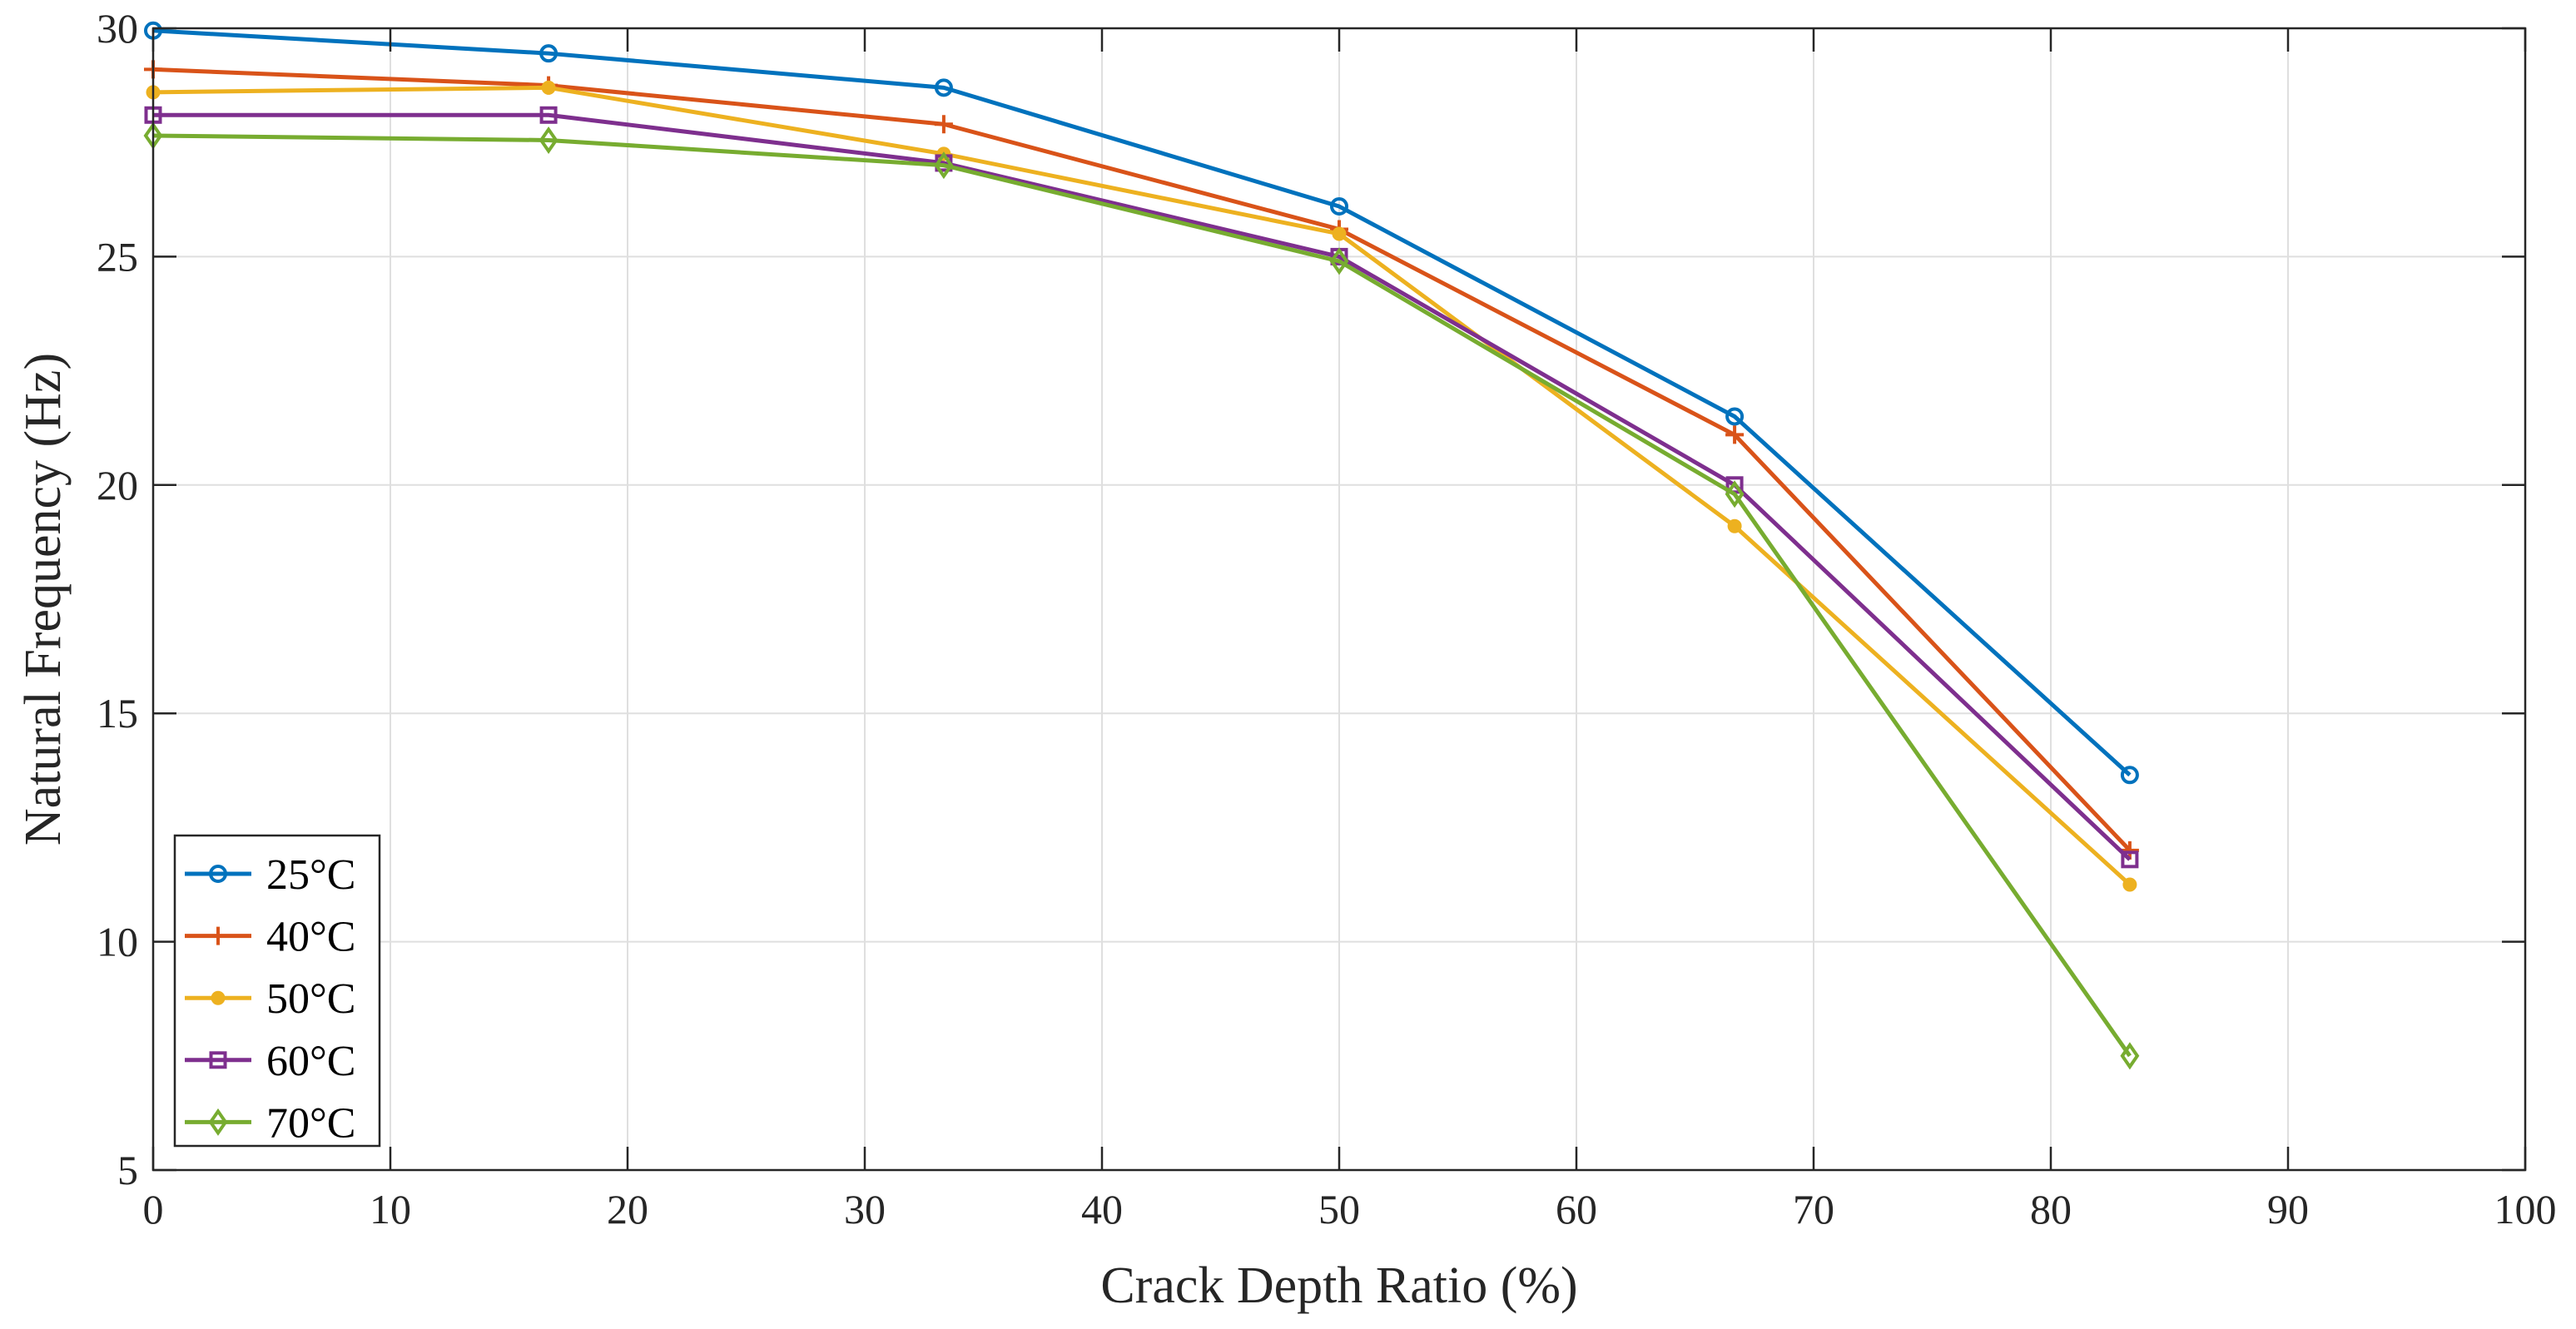 The image size is (2576, 1329). What do you see at coordinates (117, 942) in the screenshot?
I see `y-tick-label: 10` at bounding box center [117, 942].